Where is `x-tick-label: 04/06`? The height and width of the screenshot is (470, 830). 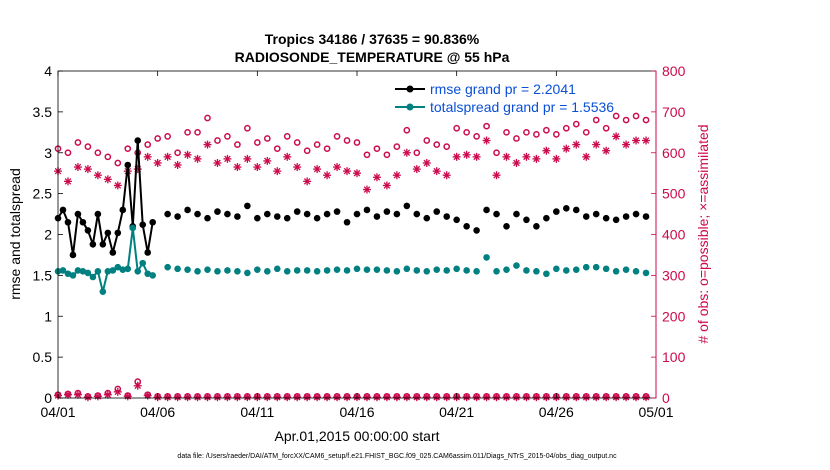
x-tick-label: 04/06 is located at coordinates (157, 412).